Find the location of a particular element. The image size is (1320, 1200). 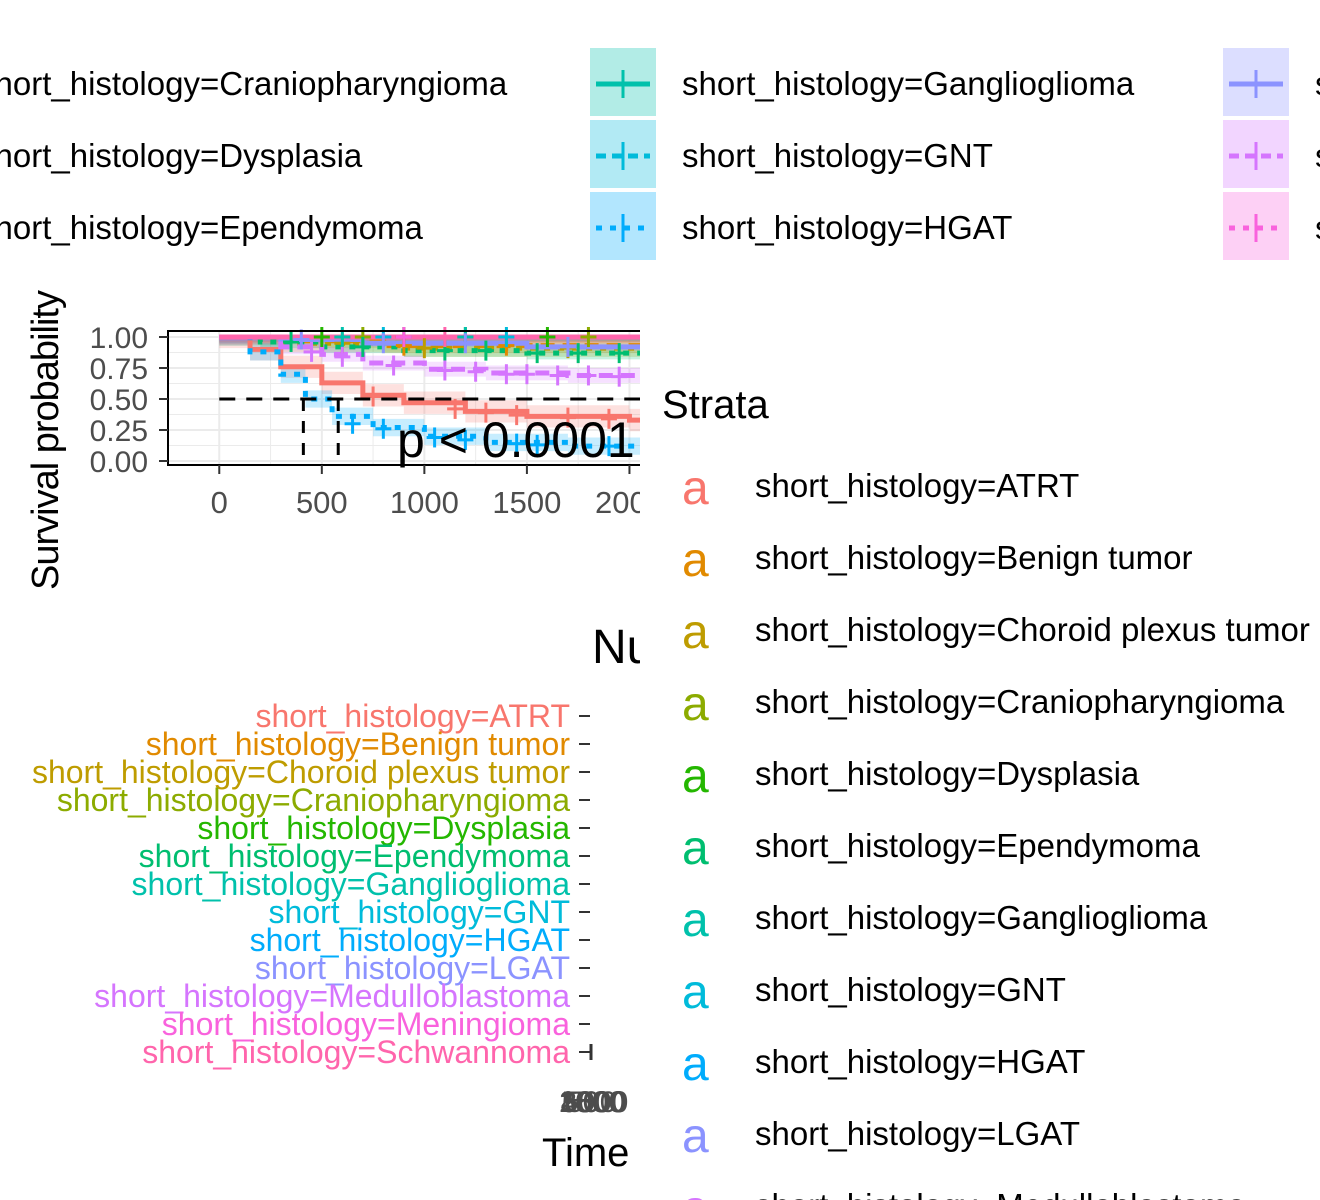

risk-row-label: short_histology=Ganglioglioma is located at coordinates (351, 884).